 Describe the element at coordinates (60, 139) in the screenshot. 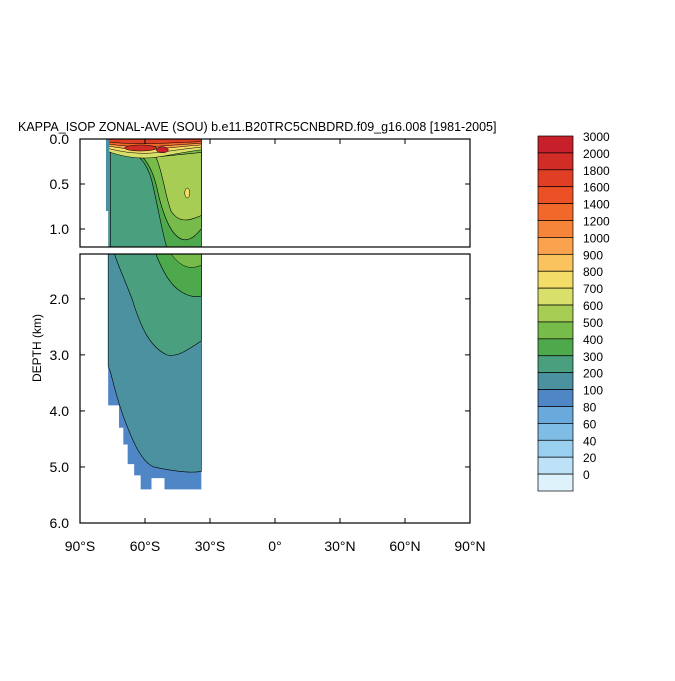

I see `y-tick-label: 0.0` at that location.